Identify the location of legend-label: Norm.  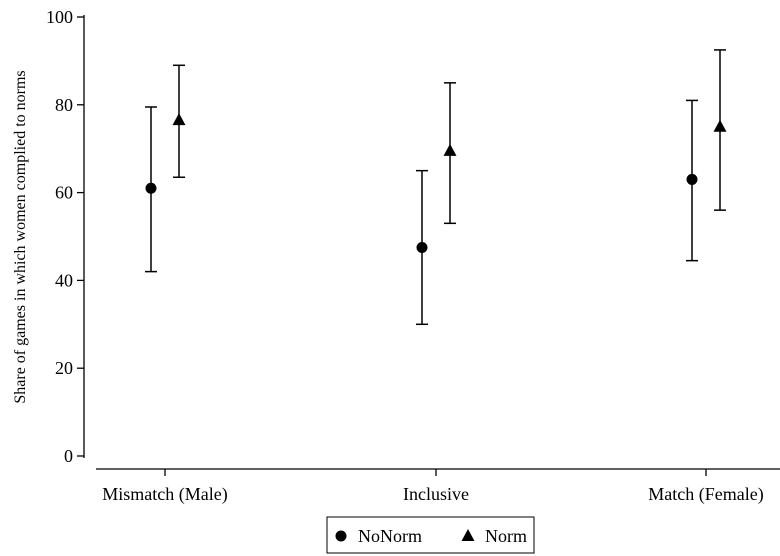
(506, 536).